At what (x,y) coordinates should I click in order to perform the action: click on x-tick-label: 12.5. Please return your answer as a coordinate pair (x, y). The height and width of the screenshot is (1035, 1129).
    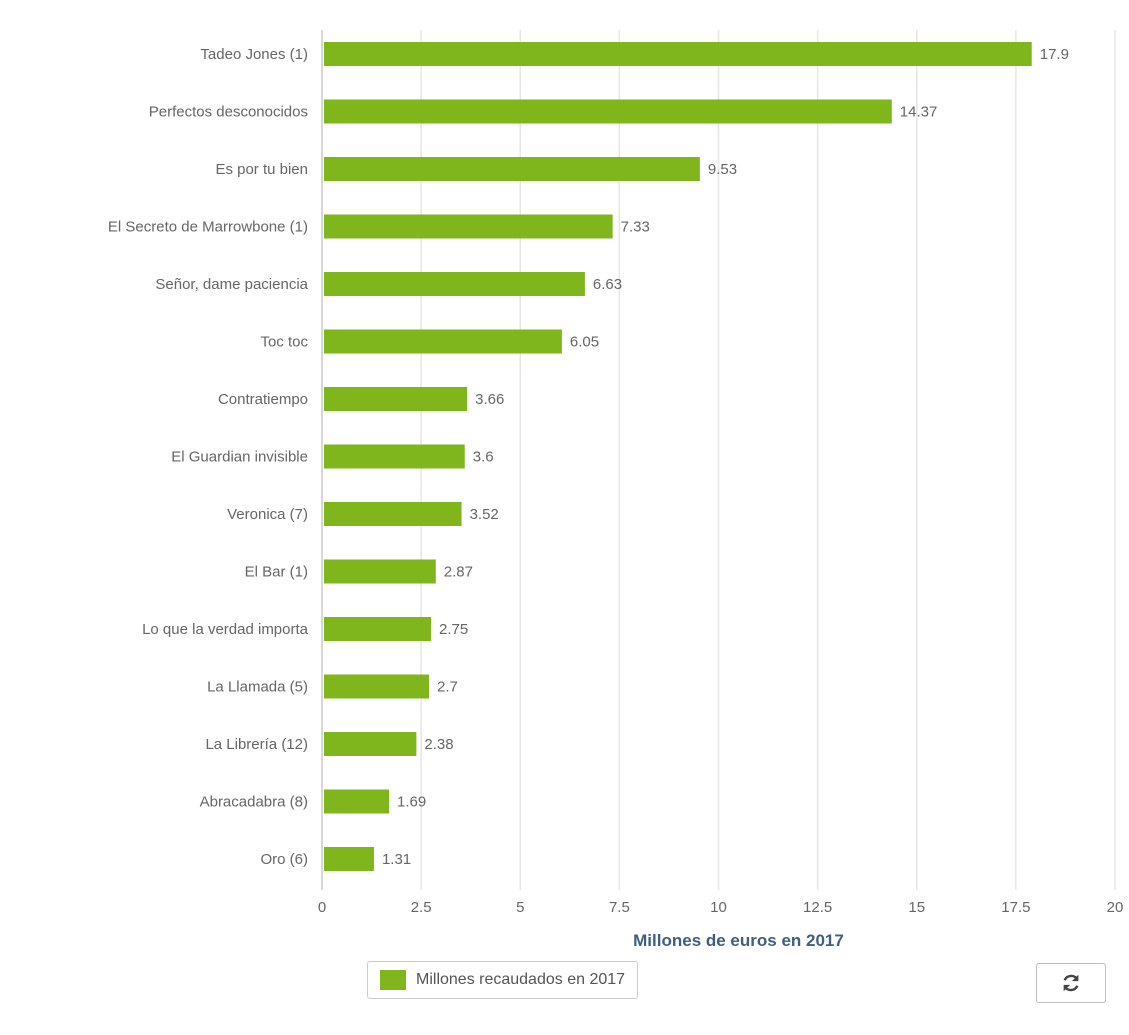
    Looking at the image, I should click on (817, 907).